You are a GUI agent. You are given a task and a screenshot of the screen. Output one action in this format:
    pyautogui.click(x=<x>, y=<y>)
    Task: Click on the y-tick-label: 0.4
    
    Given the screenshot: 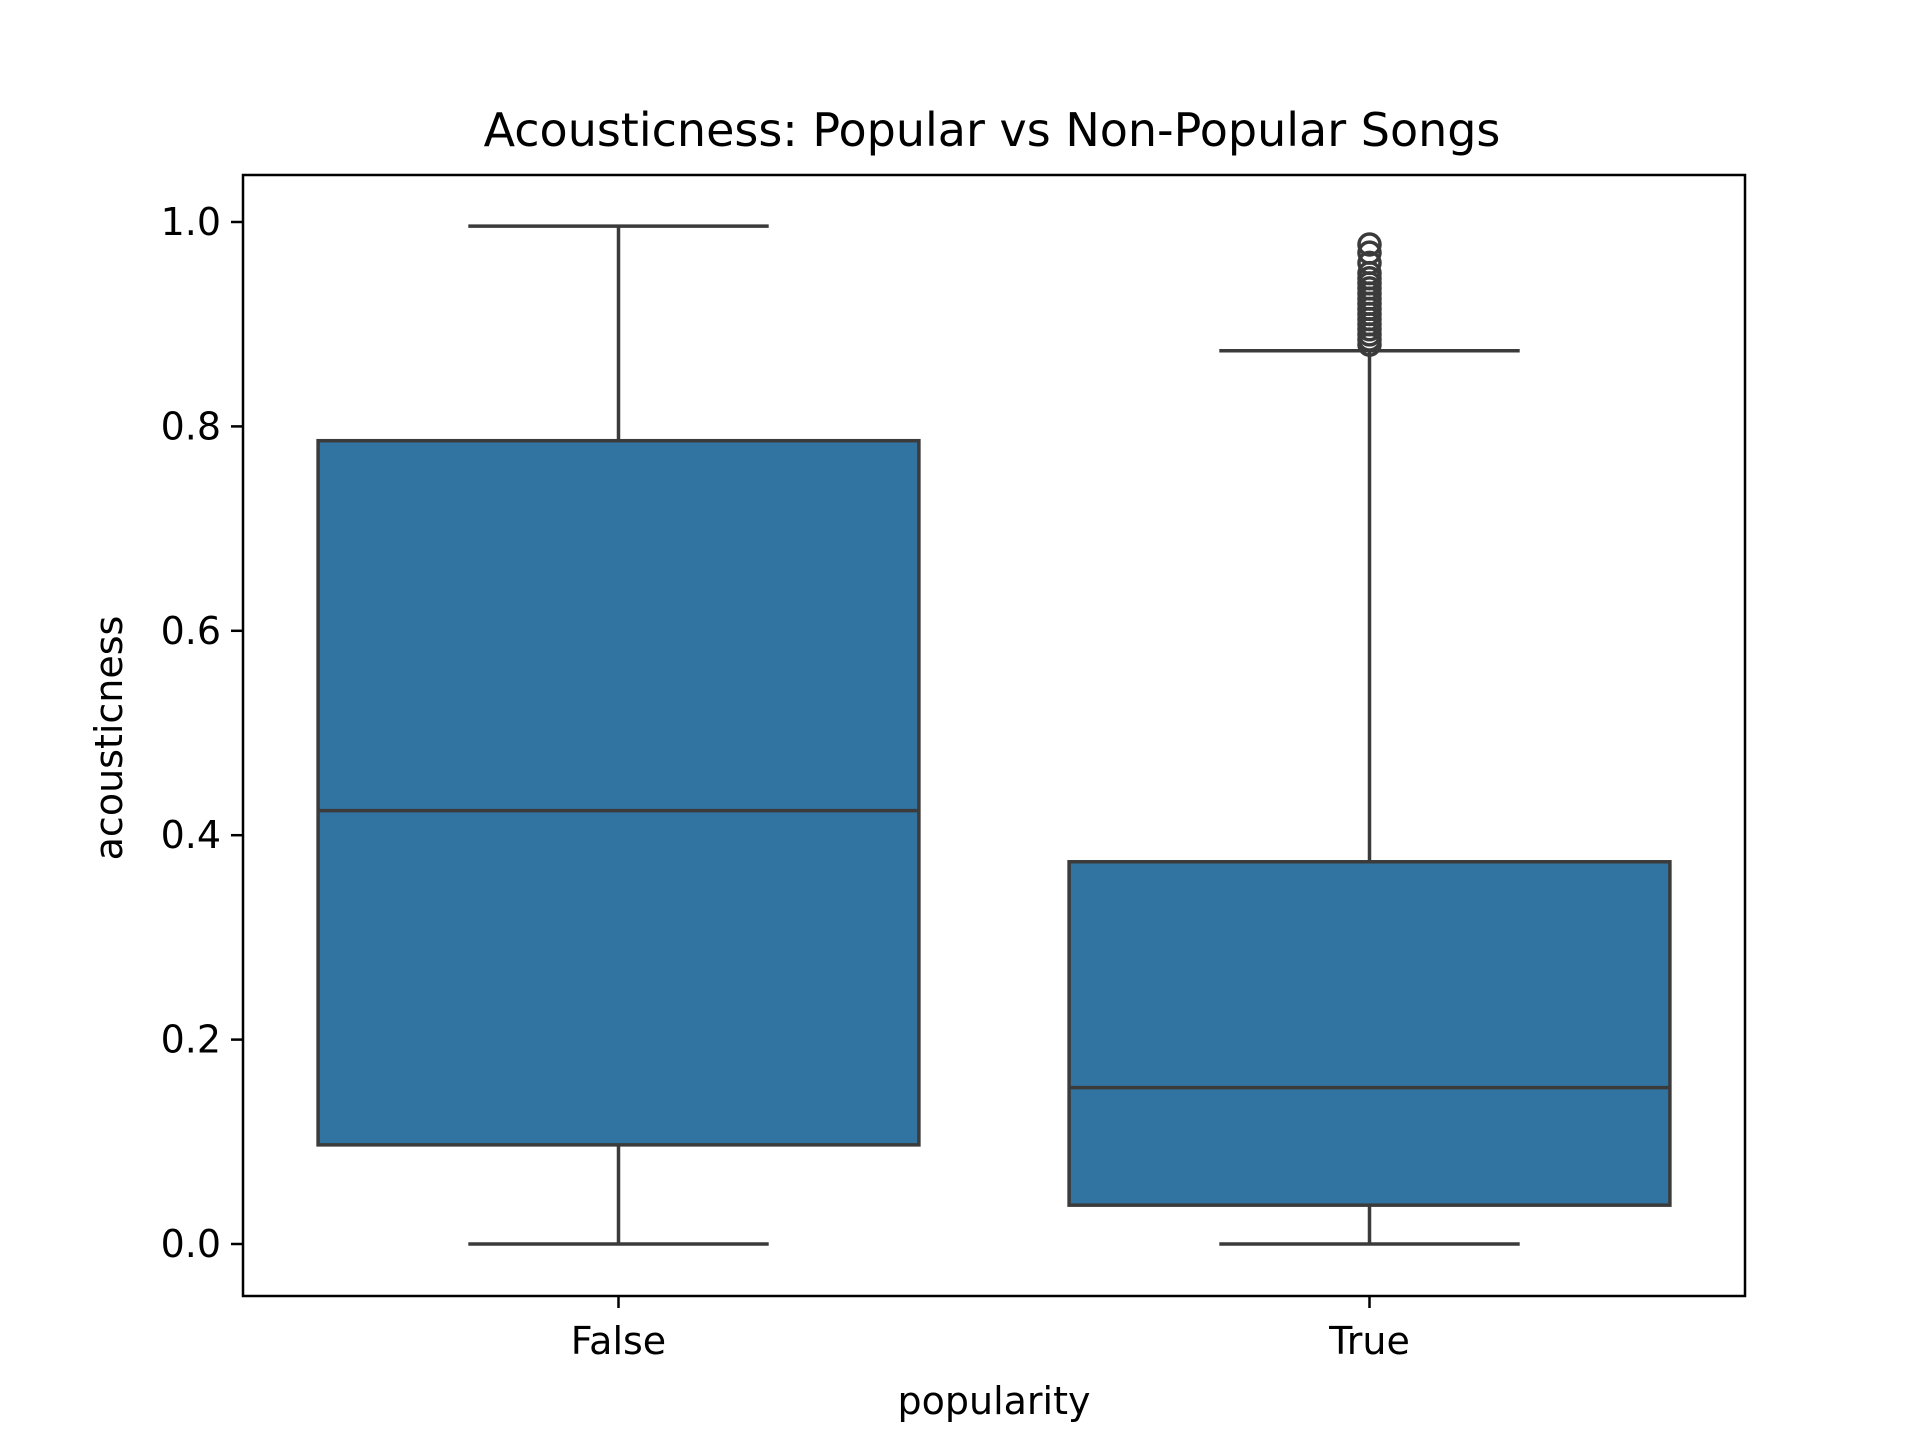 What is the action you would take?
    pyautogui.click(x=191, y=835)
    